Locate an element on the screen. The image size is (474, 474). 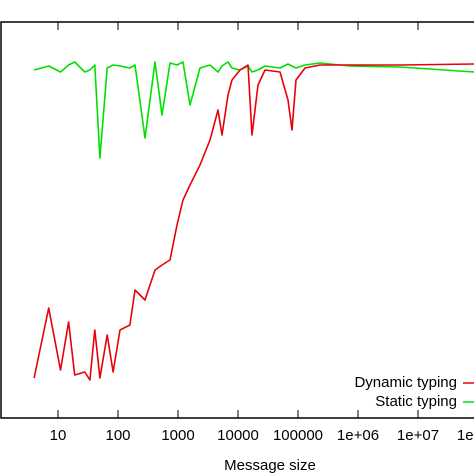
x-tick-label: 1000 is located at coordinates (177, 435).